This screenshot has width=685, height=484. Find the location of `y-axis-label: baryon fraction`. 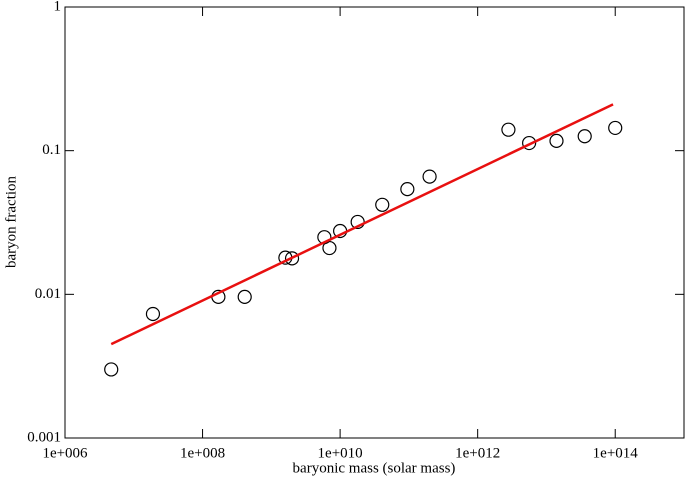

y-axis-label: baryon fraction is located at coordinates (11, 221).